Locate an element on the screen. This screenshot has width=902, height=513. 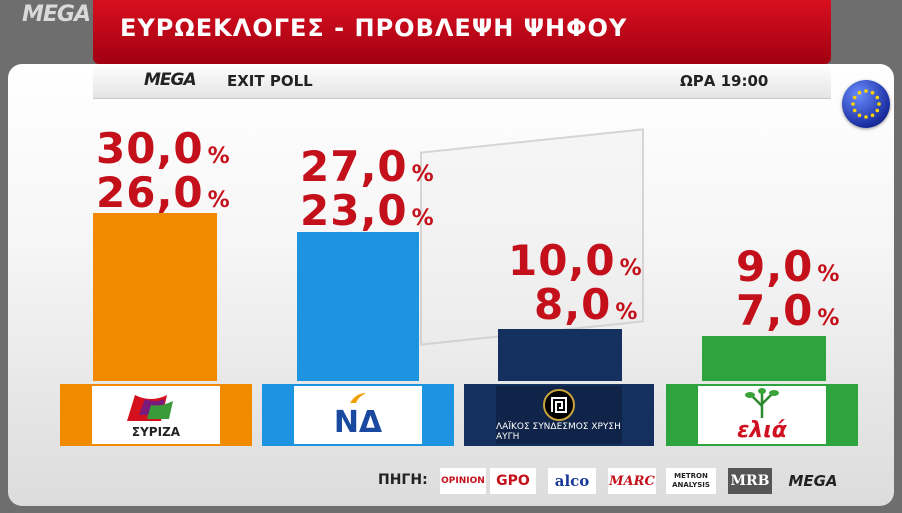
logo-elia: ελιά is located at coordinates (762, 415).